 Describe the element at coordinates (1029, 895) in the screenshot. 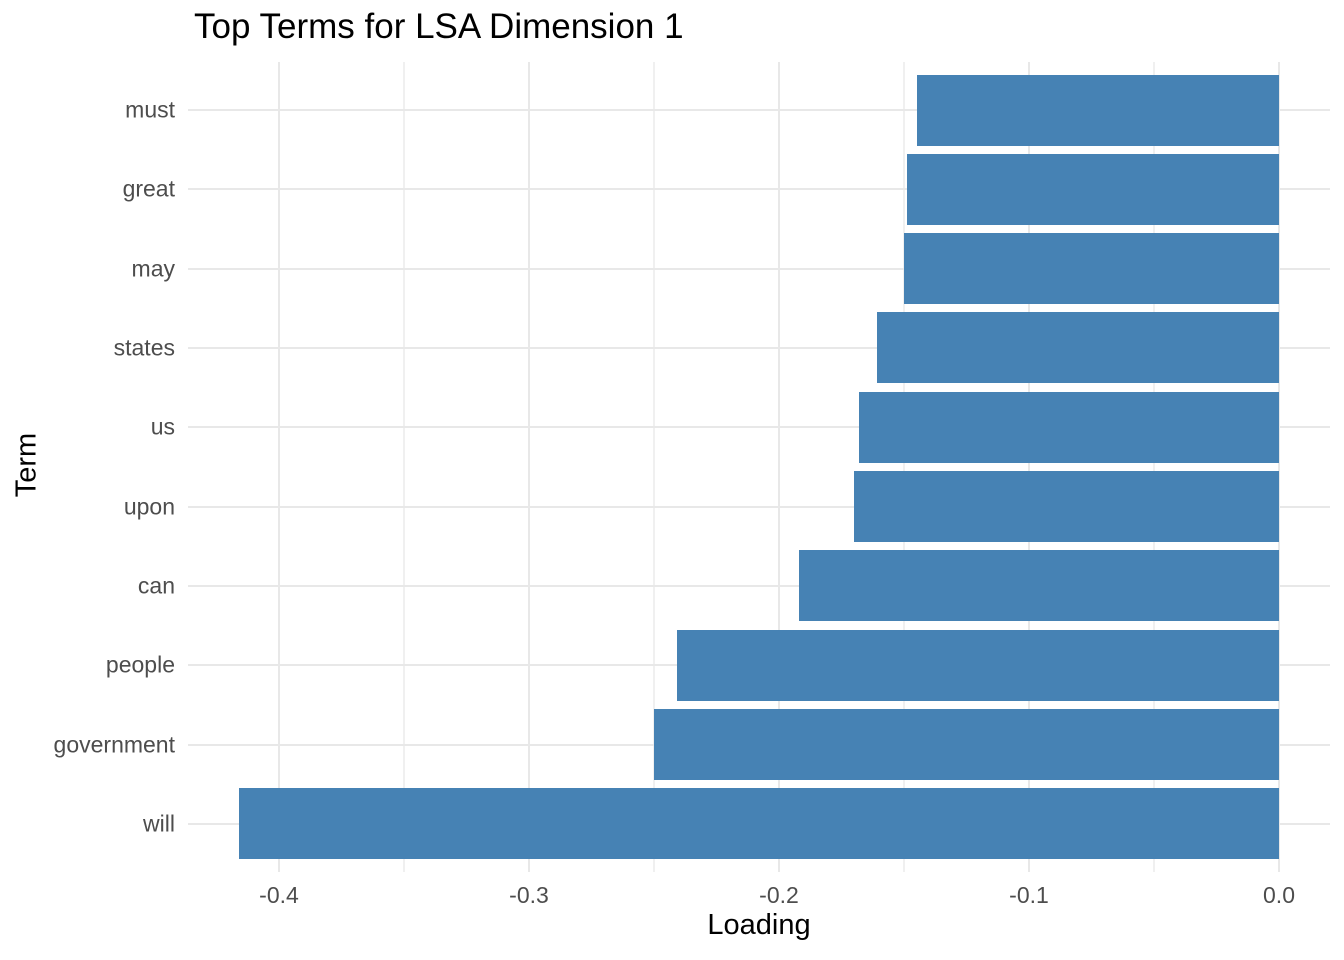

I see `x-tick-label--0.1: -0.1` at that location.